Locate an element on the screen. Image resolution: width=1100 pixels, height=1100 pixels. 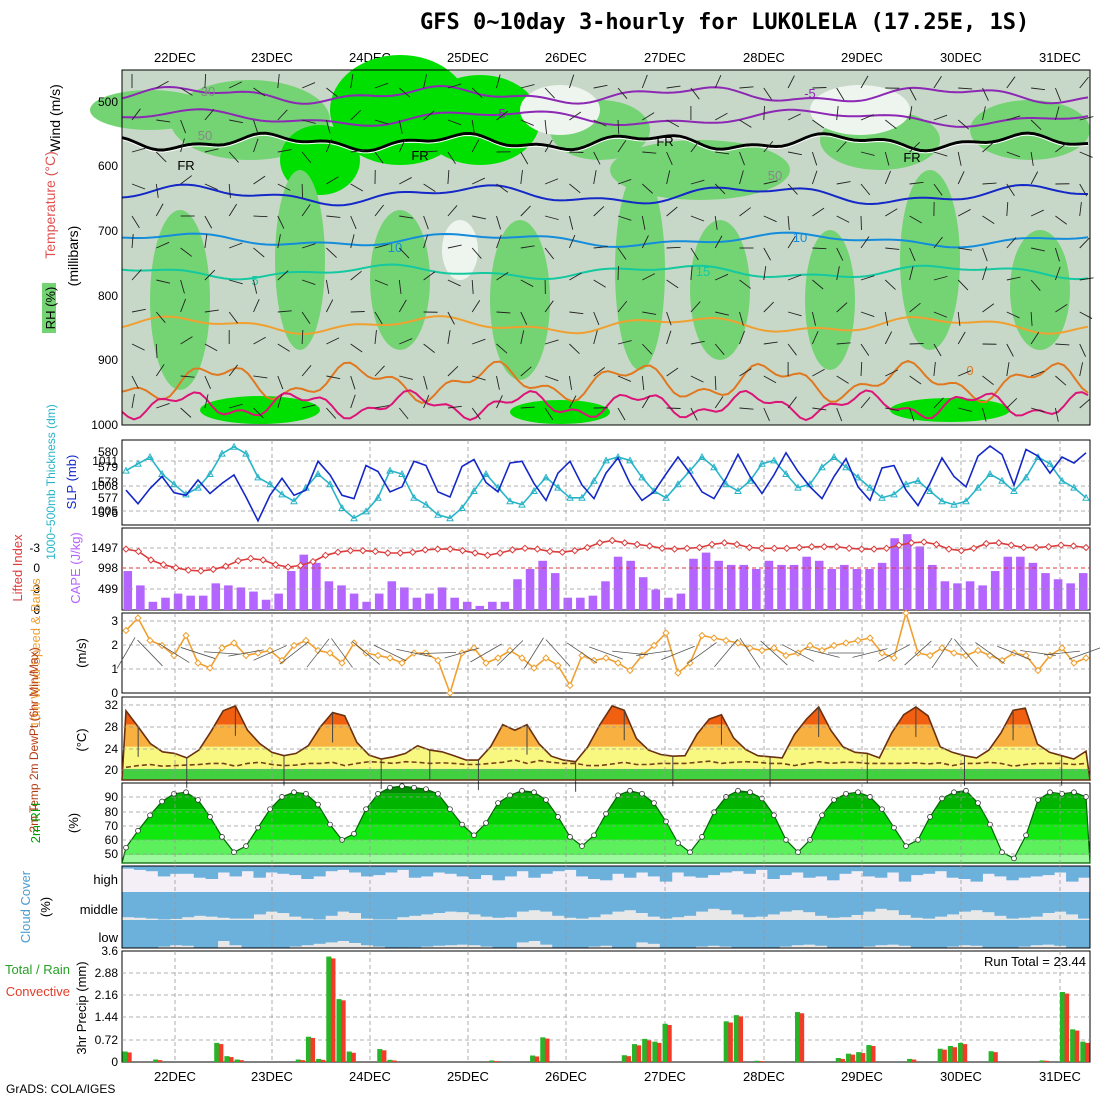
run-total: Run Total = 23.44 is located at coordinates (1035, 961).